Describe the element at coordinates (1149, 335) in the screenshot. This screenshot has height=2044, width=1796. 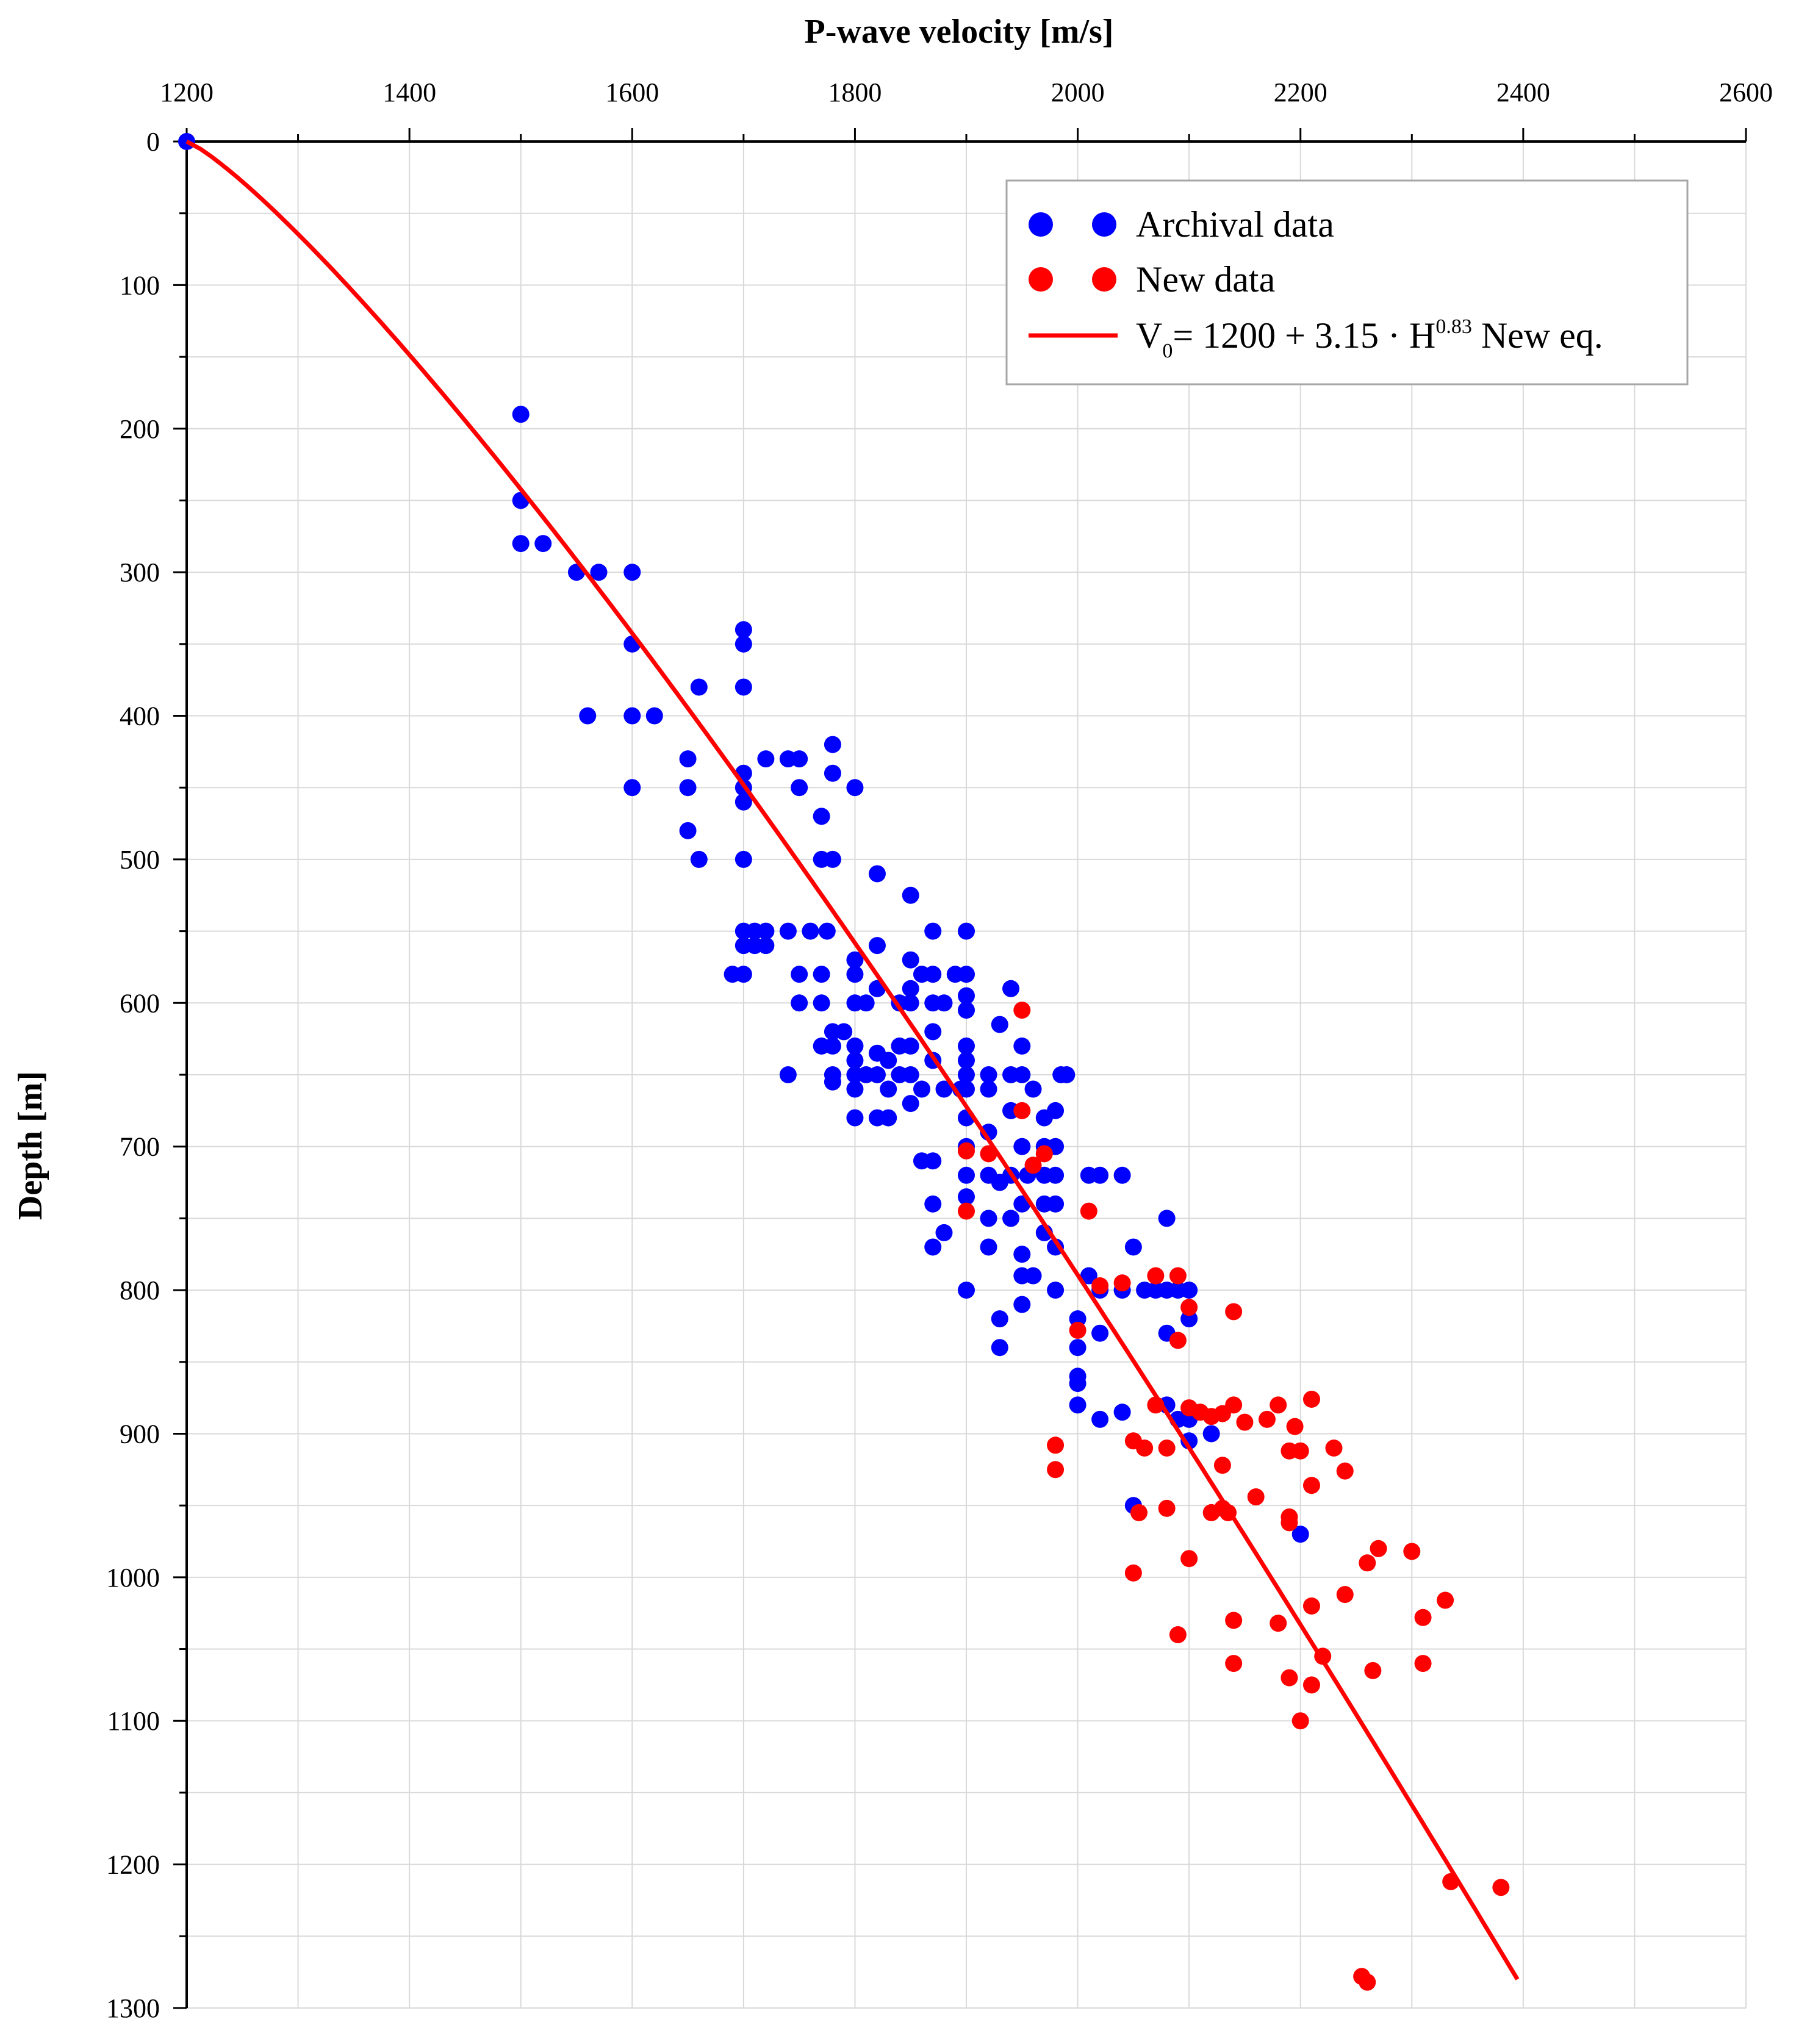
I see `legend-fit-v: V` at that location.